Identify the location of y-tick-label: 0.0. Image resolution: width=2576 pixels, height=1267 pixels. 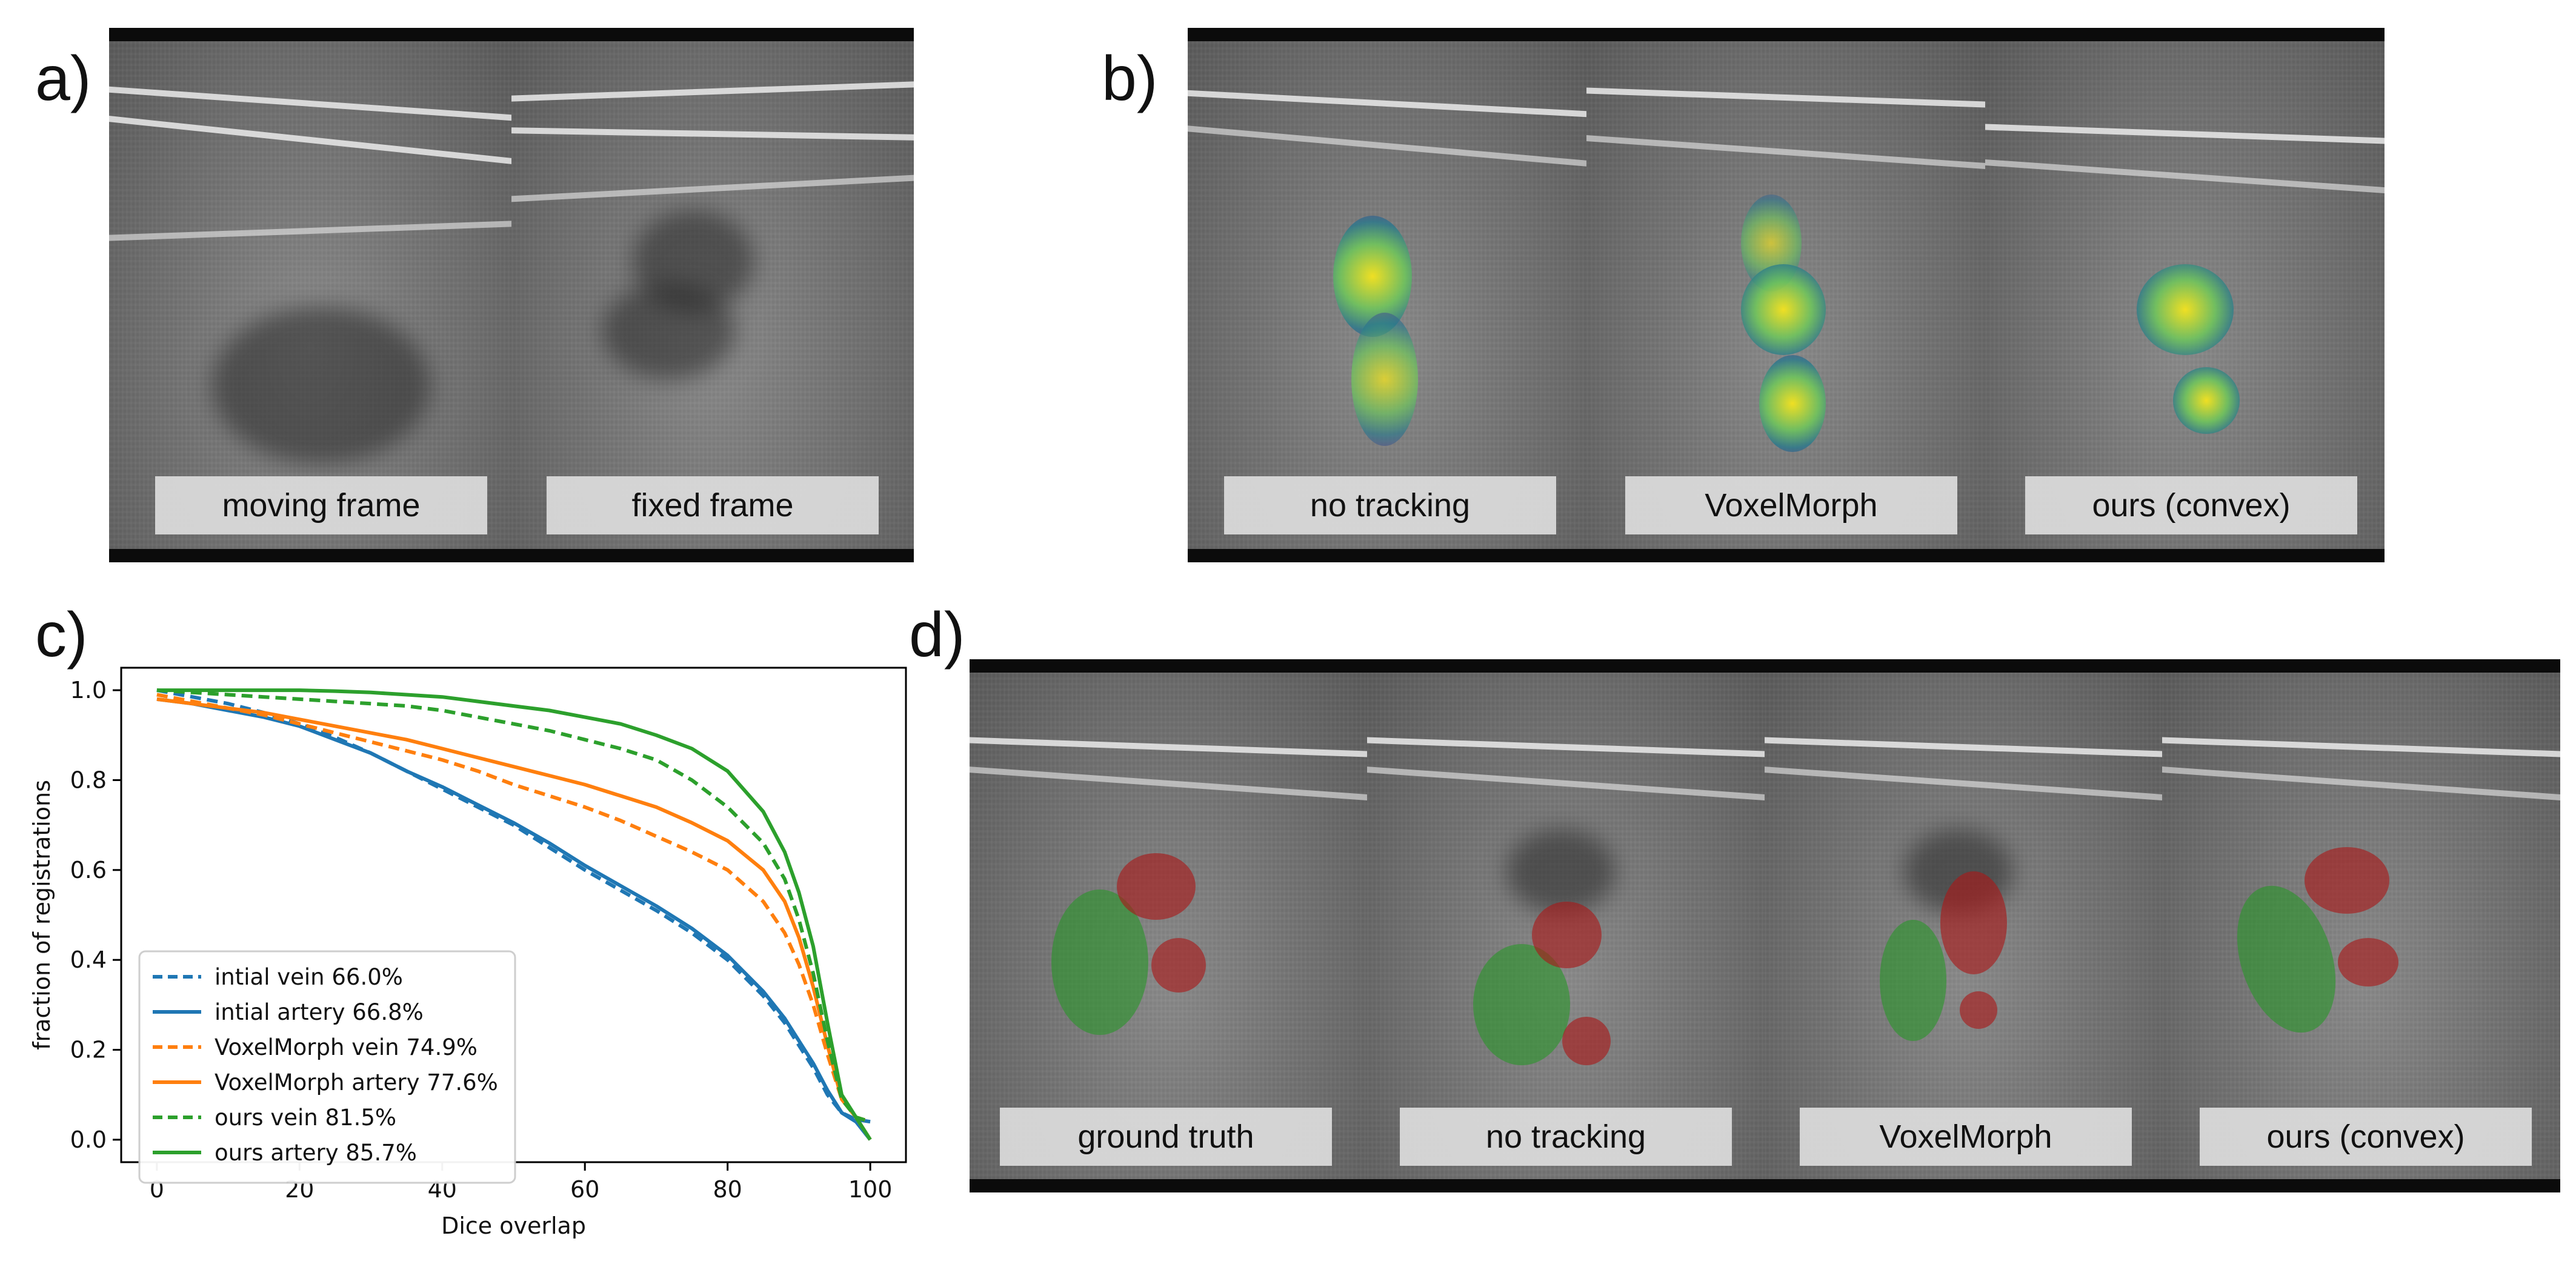
(88, 1139).